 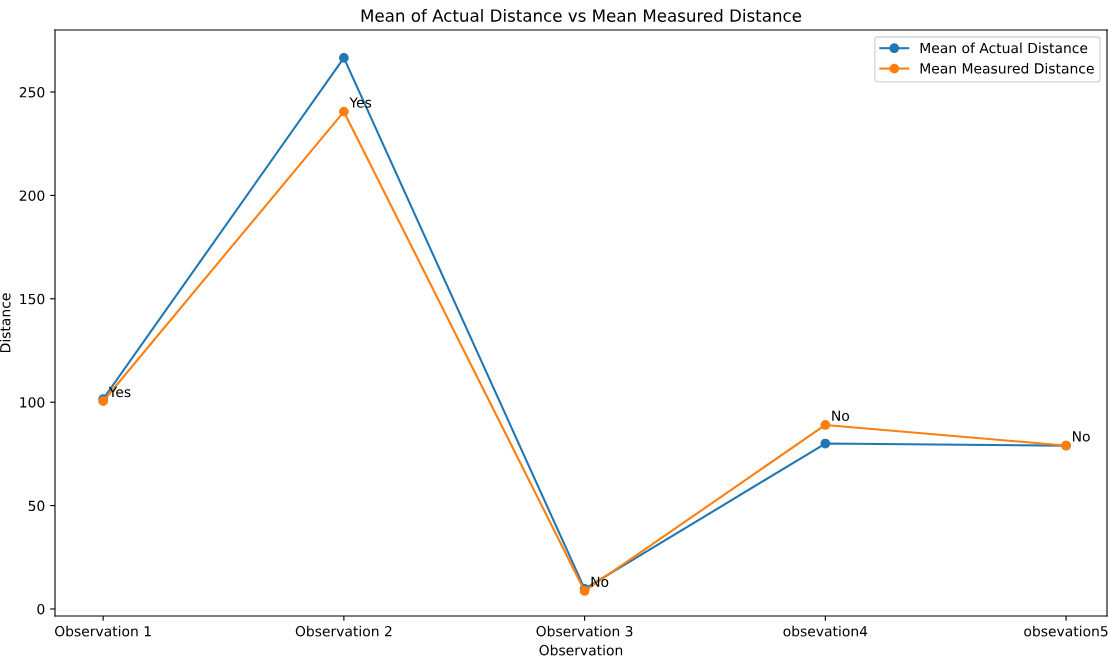 I want to click on y-tick-label: 150, so click(x=32, y=299).